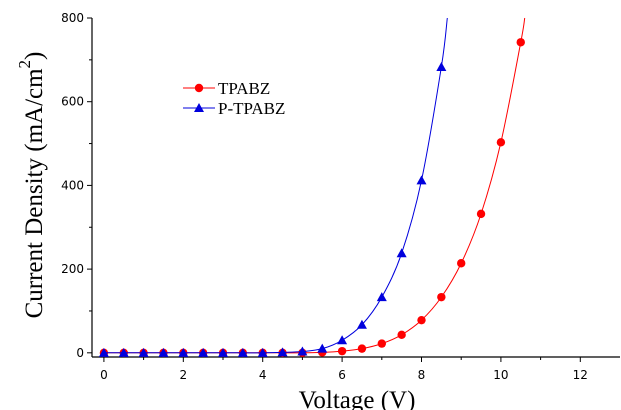 This screenshot has height=410, width=621. I want to click on x-tick-label: 8, so click(422, 375).